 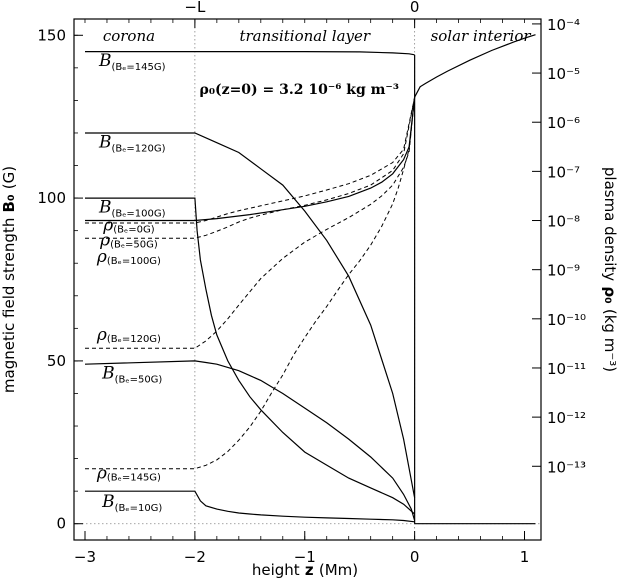 What do you see at coordinates (305, 557) in the screenshot?
I see `x-tick-label-2: −1` at bounding box center [305, 557].